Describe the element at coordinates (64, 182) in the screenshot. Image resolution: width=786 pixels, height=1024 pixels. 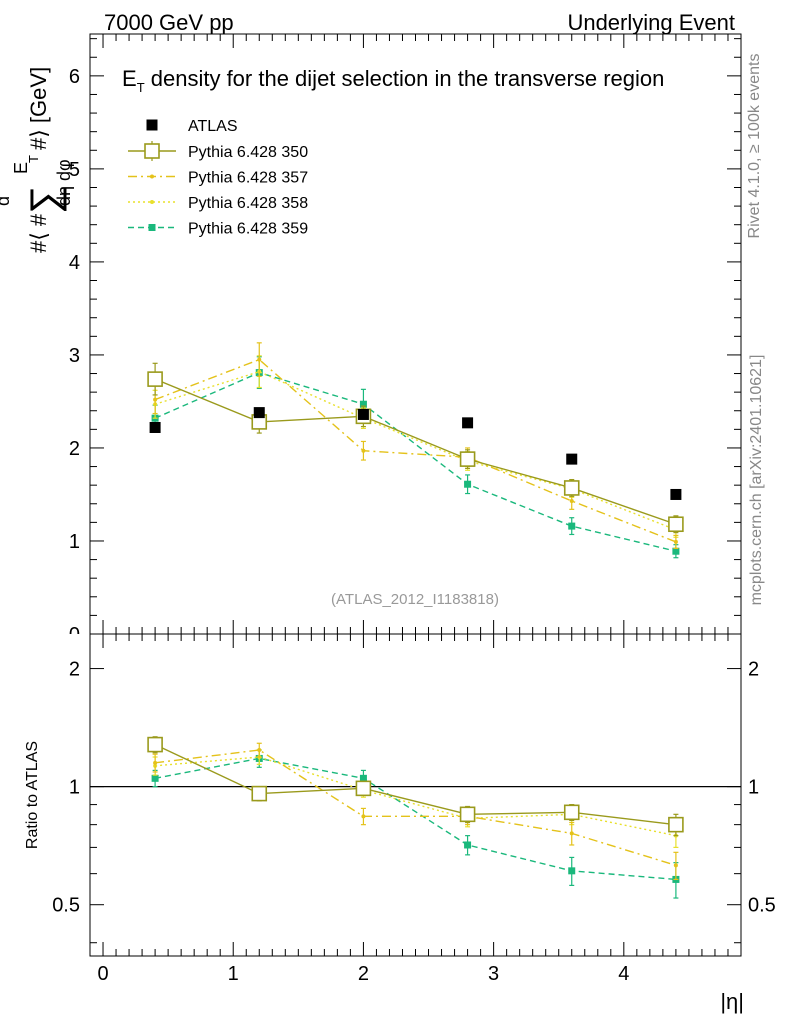
I see `y-axis-label-deta: dη dφ` at that location.